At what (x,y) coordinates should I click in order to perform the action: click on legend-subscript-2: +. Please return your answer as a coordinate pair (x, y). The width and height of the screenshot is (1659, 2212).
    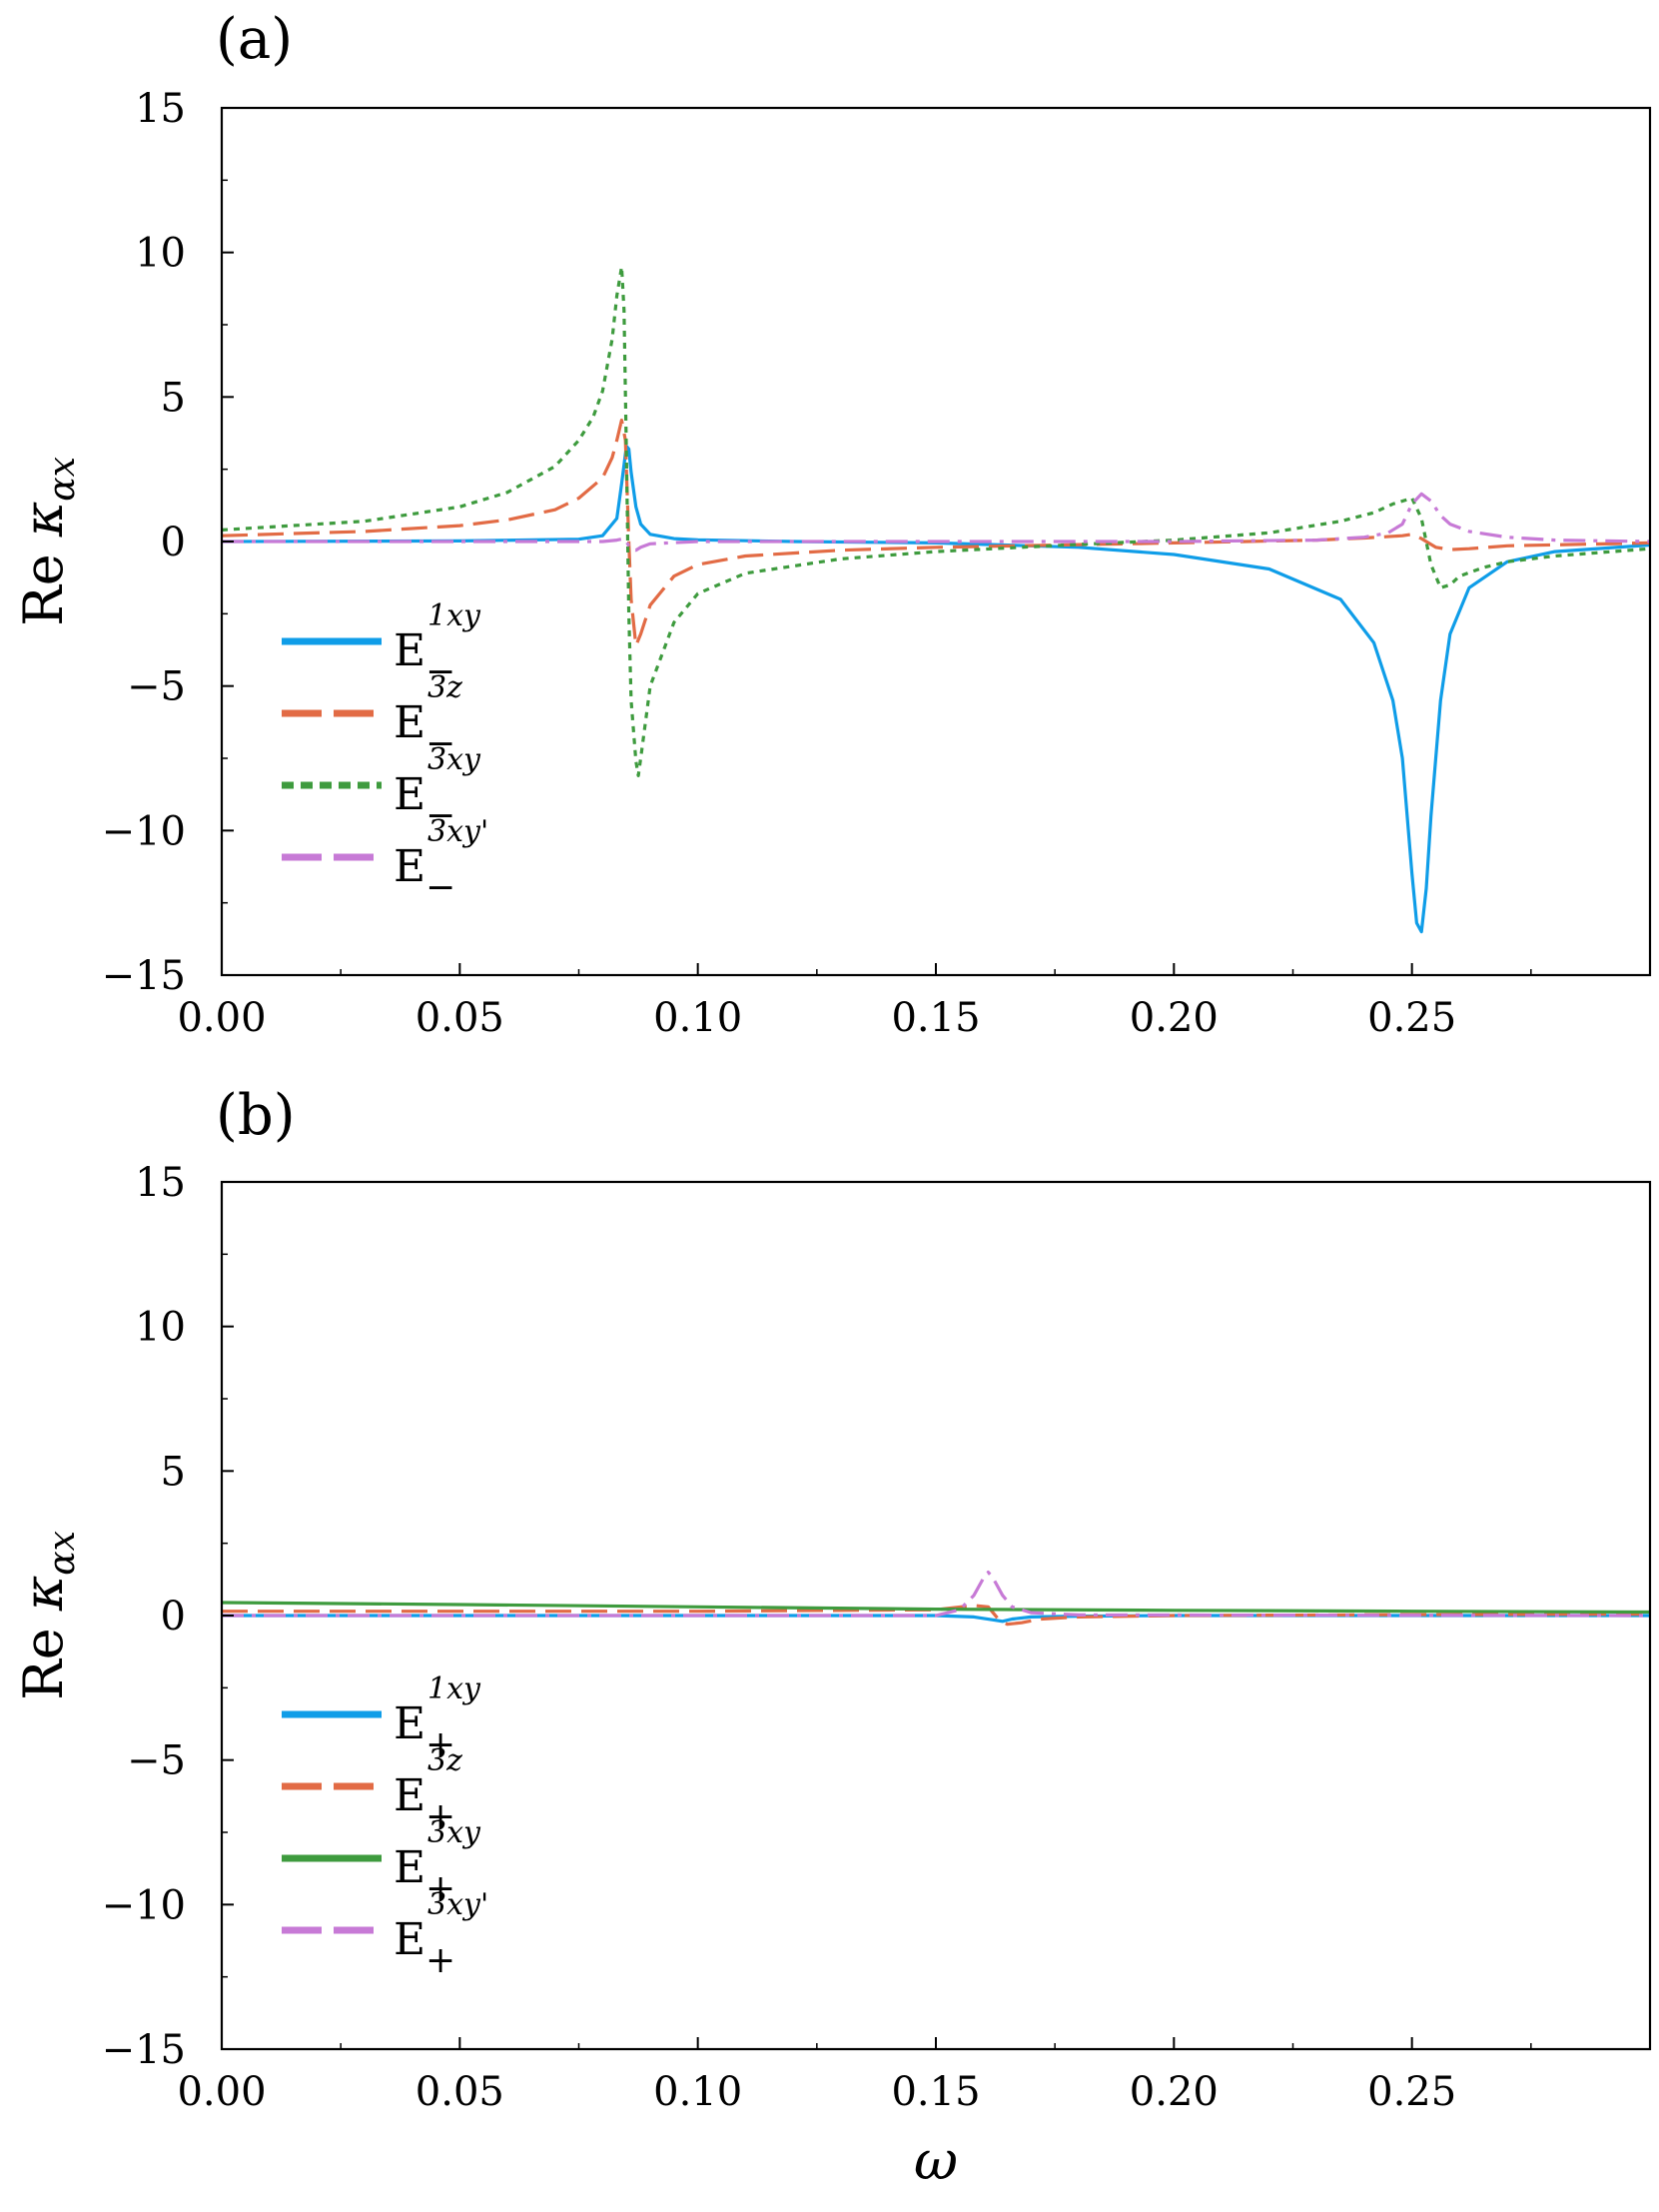
    Looking at the image, I should click on (440, 1816).